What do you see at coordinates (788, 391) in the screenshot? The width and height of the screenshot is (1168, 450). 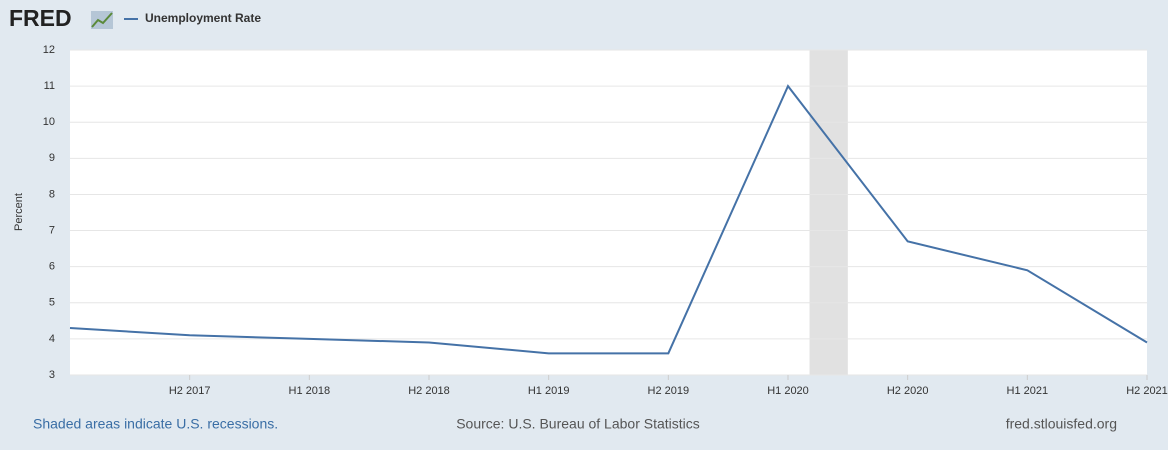 I see `x-tick-label: H1 2020` at bounding box center [788, 391].